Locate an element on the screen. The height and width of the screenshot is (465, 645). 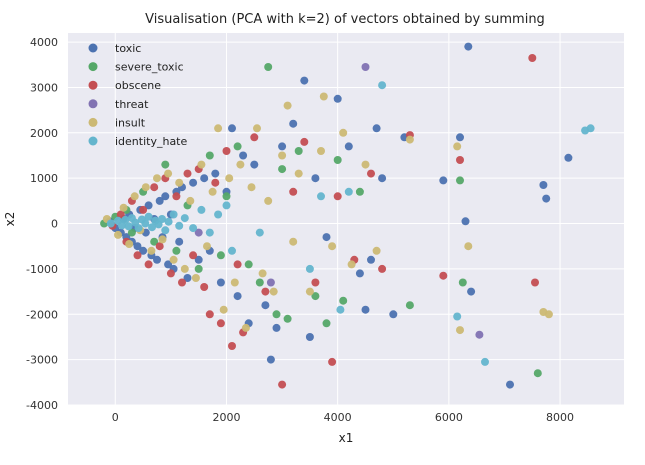
y-tick-label: -4000 is located at coordinates (42, 405).